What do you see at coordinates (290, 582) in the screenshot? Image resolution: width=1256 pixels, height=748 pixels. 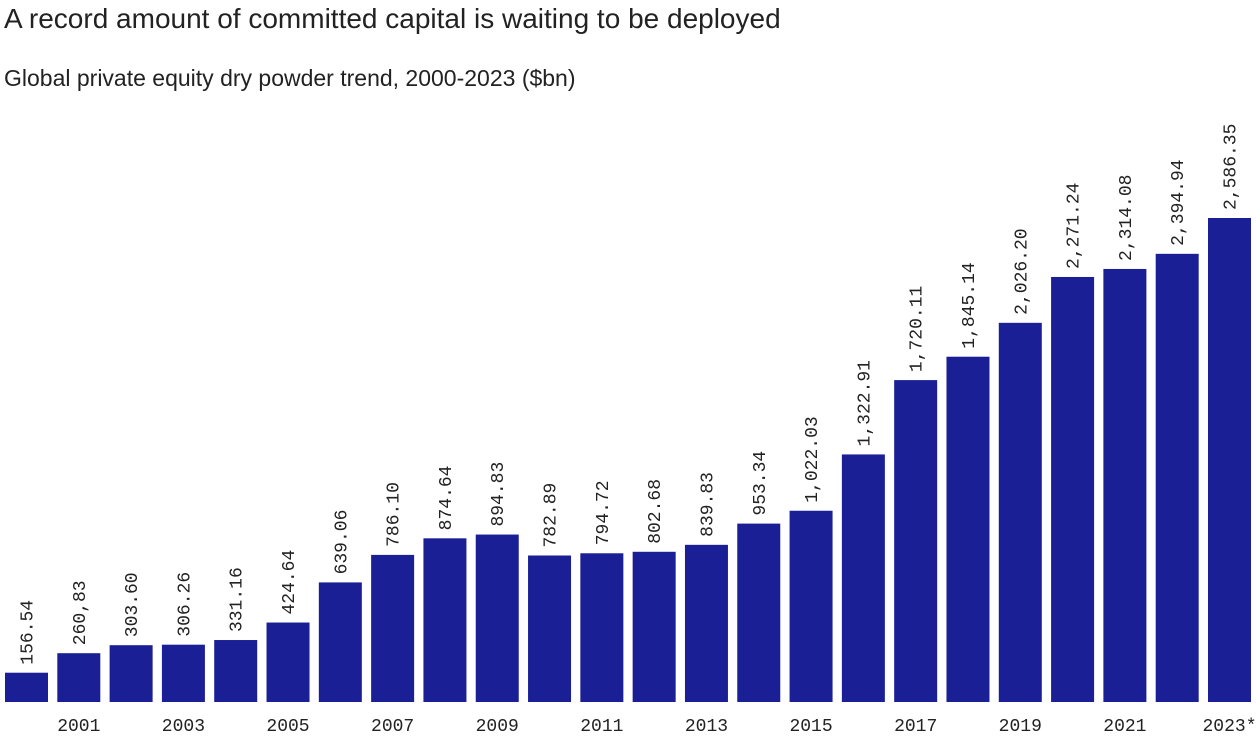 I see `value-label: 424.64` at bounding box center [290, 582].